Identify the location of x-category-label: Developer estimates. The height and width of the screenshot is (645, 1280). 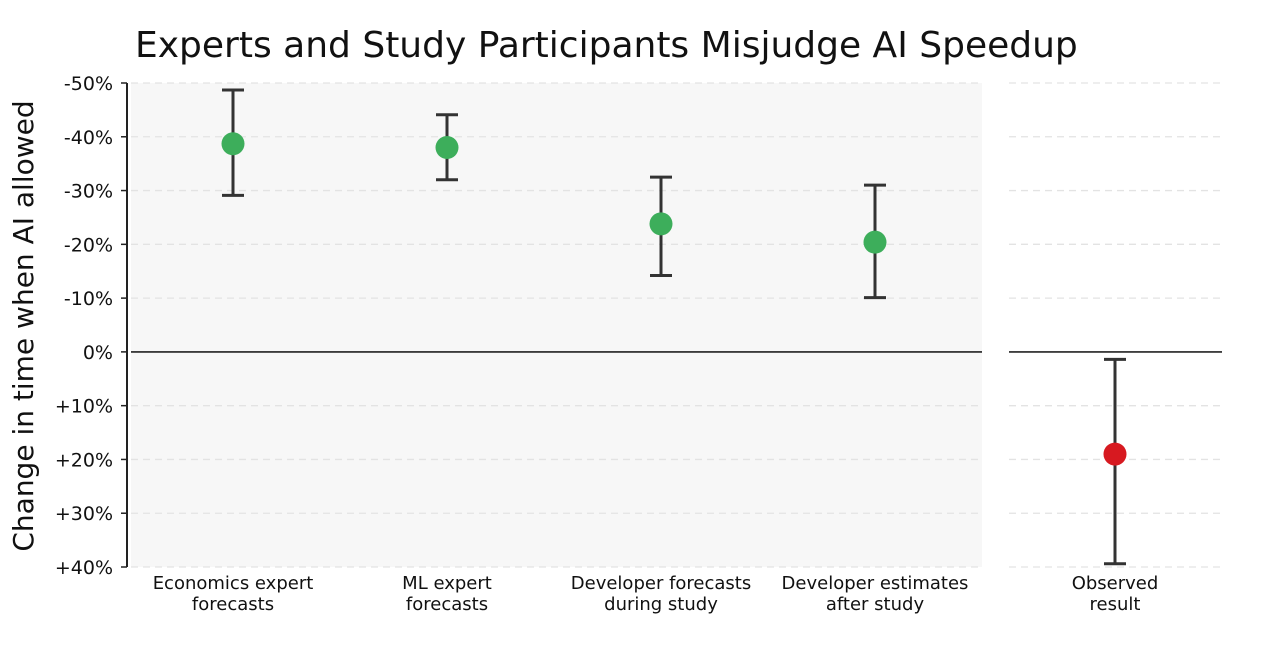
(875, 583).